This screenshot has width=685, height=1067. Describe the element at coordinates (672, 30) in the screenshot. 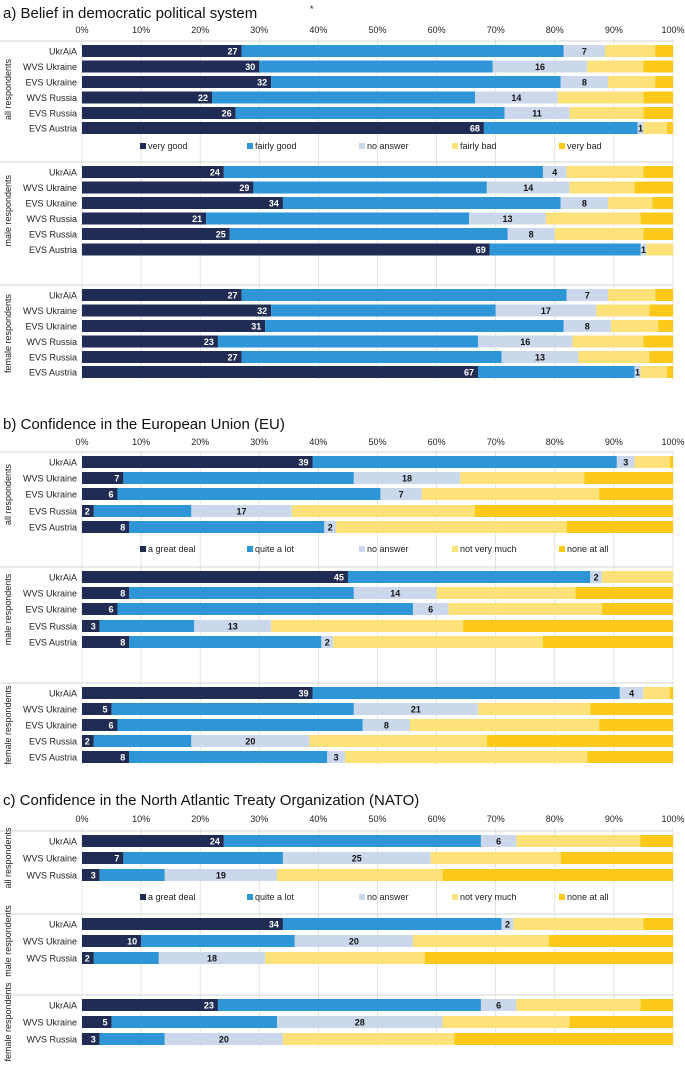

I see `x-tick-label: 100%` at that location.